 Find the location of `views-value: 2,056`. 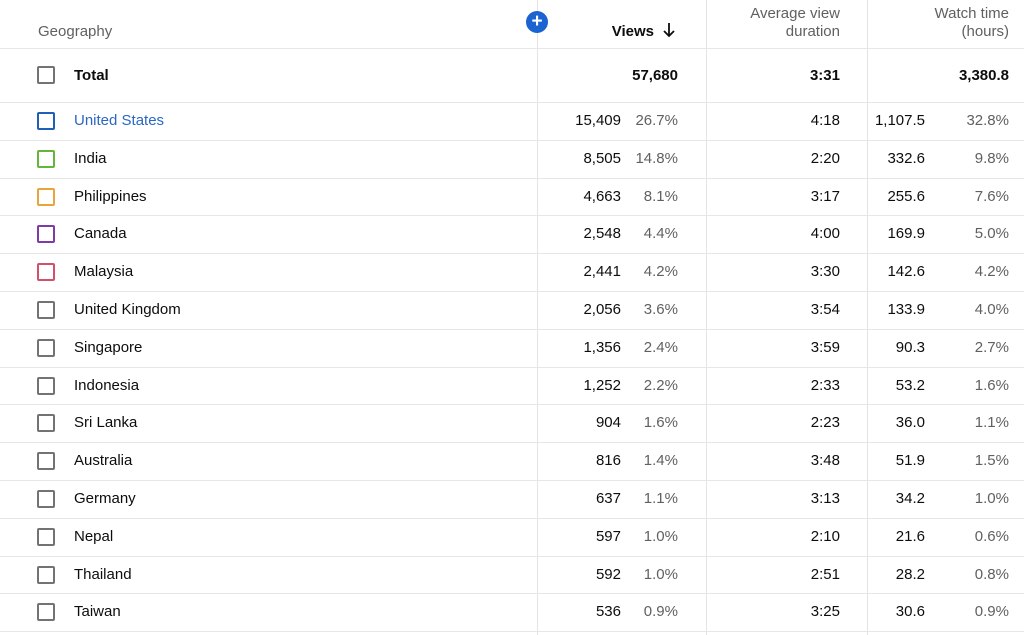

views-value: 2,056 is located at coordinates (602, 309).